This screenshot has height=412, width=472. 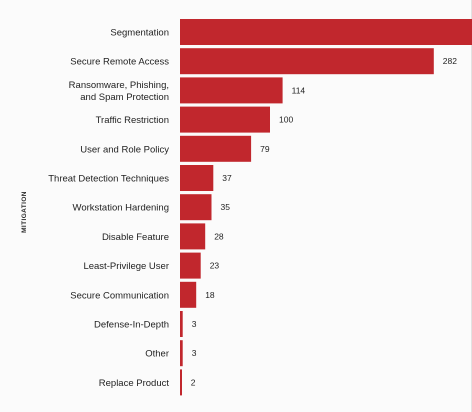 I want to click on category-label: Least-Privilege User, so click(x=126, y=266).